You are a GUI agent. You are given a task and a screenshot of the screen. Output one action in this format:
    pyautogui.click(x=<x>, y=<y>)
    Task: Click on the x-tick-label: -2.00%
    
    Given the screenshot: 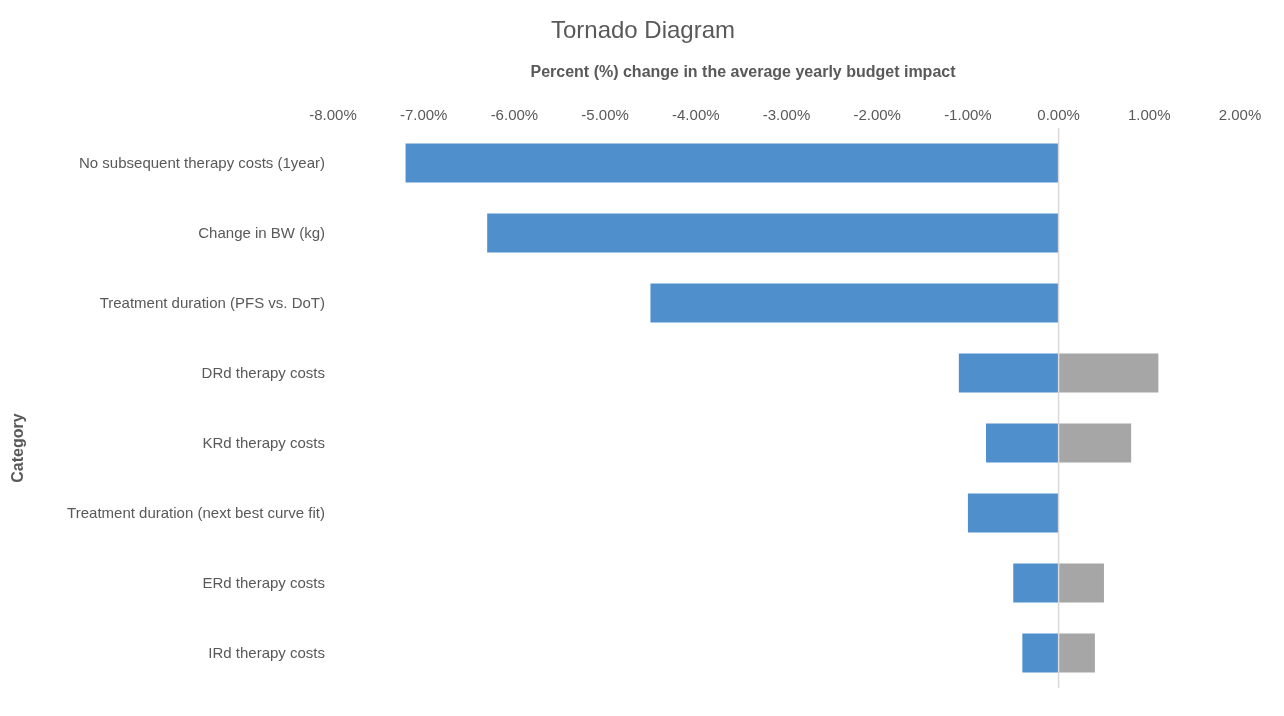 What is the action you would take?
    pyautogui.click(x=877, y=114)
    